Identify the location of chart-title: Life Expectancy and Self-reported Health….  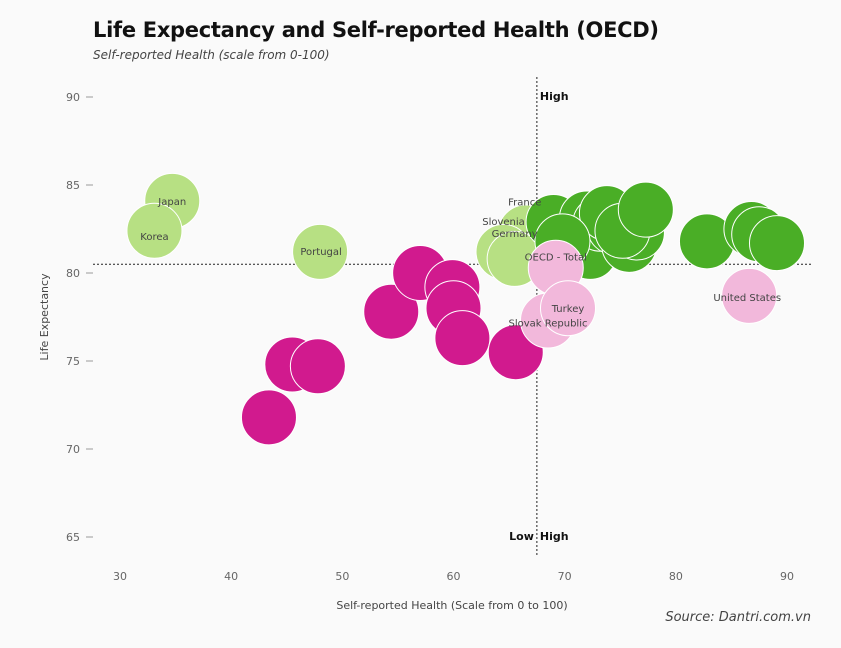
(376, 30).